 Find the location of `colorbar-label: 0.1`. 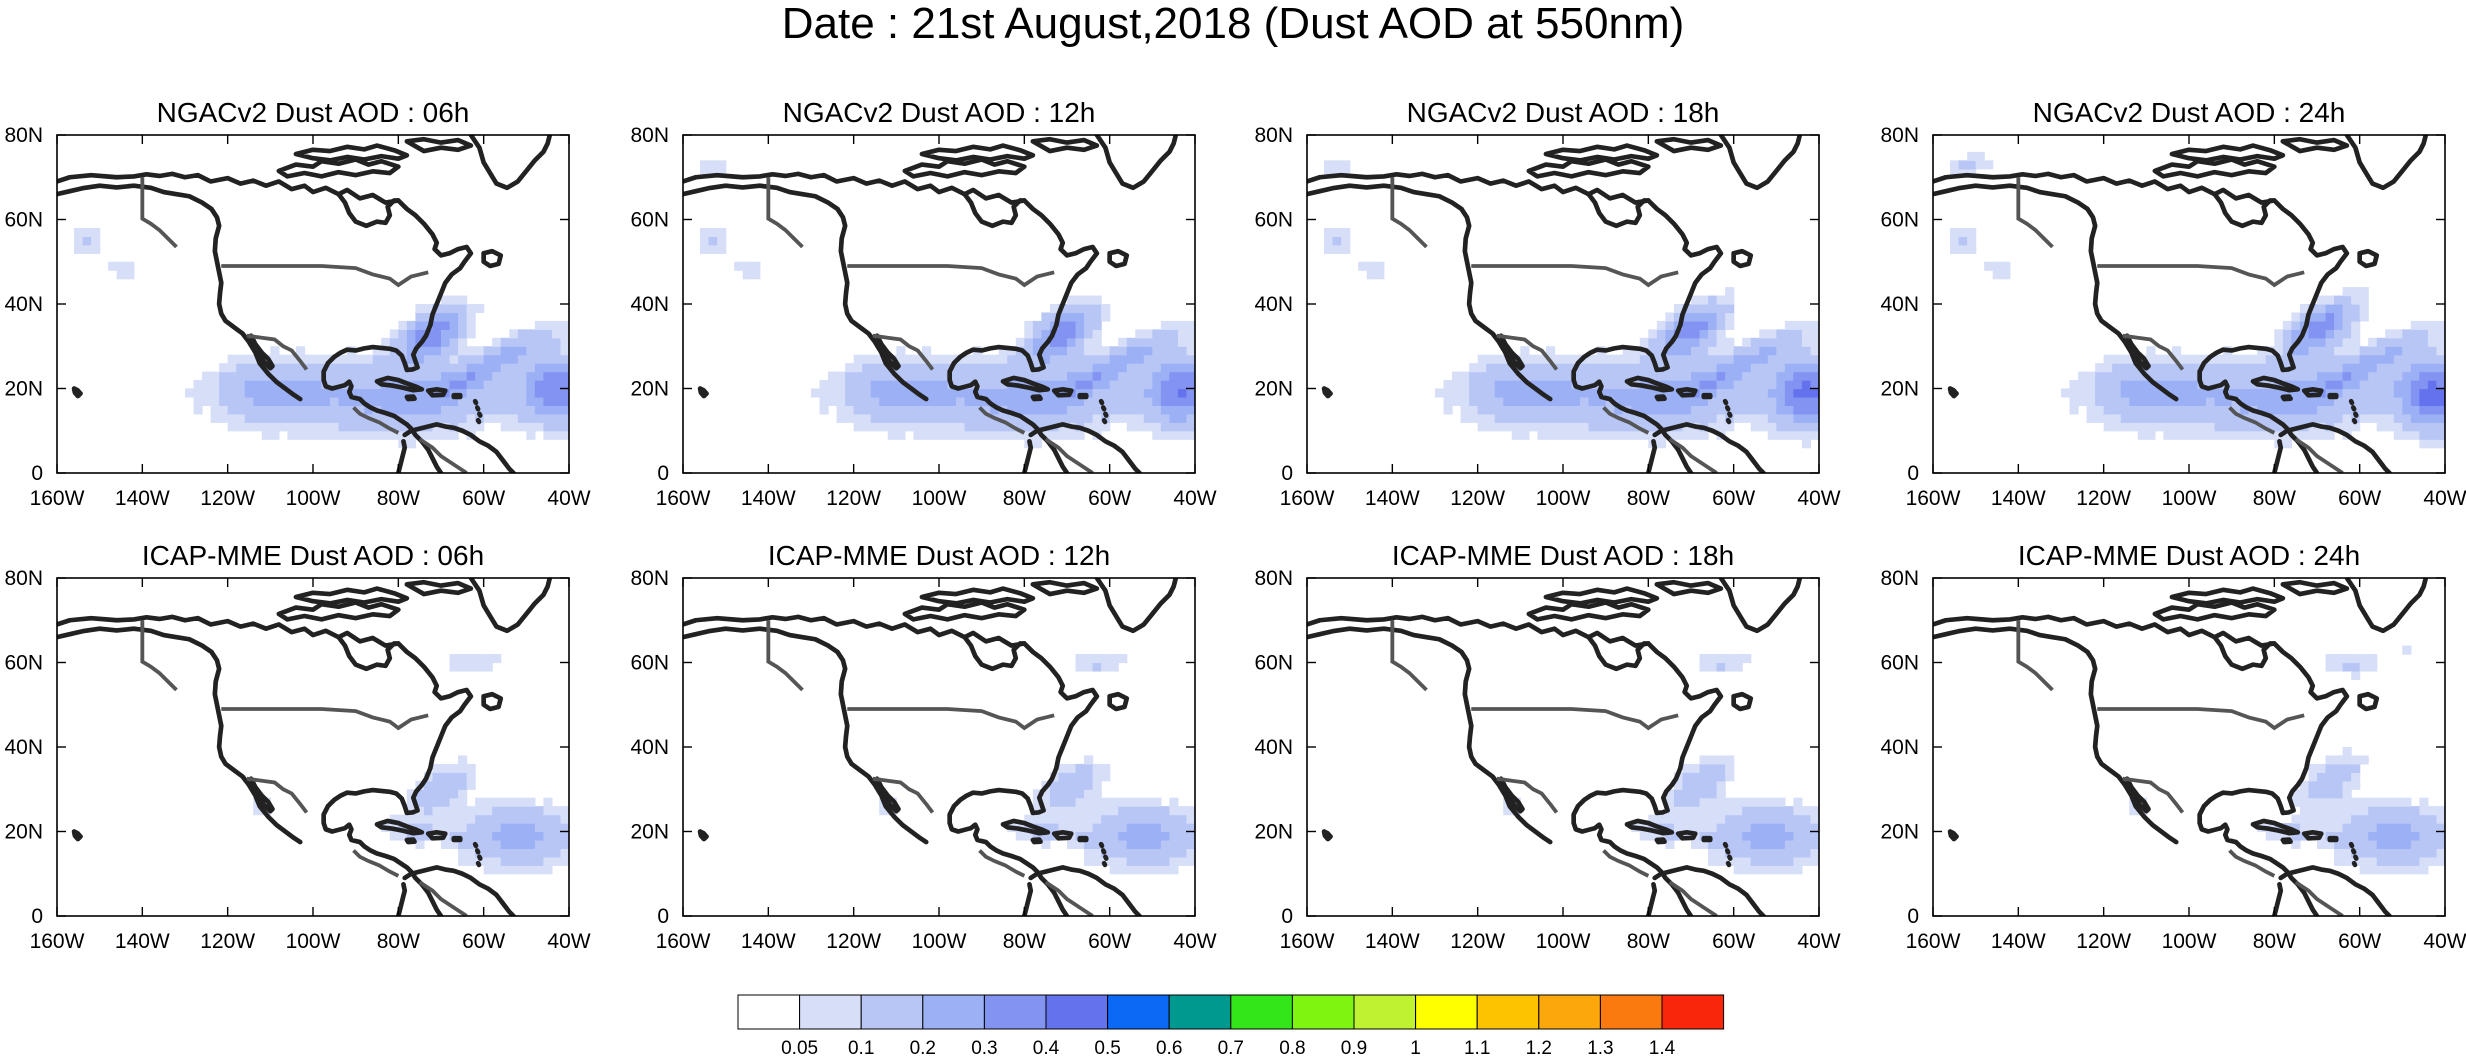

colorbar-label: 0.1 is located at coordinates (861, 1047).